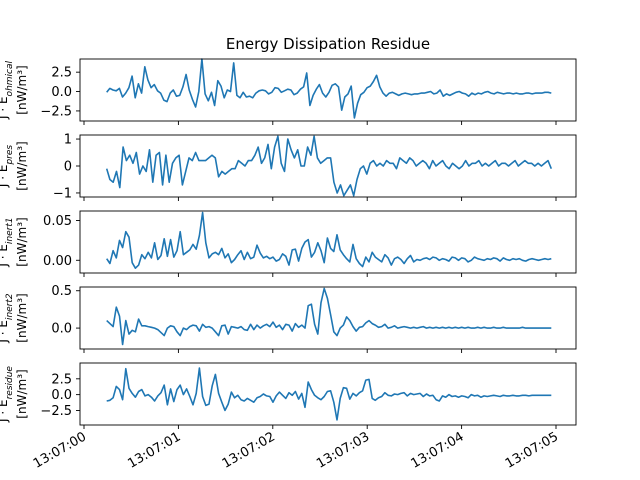 This screenshot has height=480, width=640. I want to click on panel-4: 0.0 0.5 J · Einert2[nW/m³], so click(288, 318).